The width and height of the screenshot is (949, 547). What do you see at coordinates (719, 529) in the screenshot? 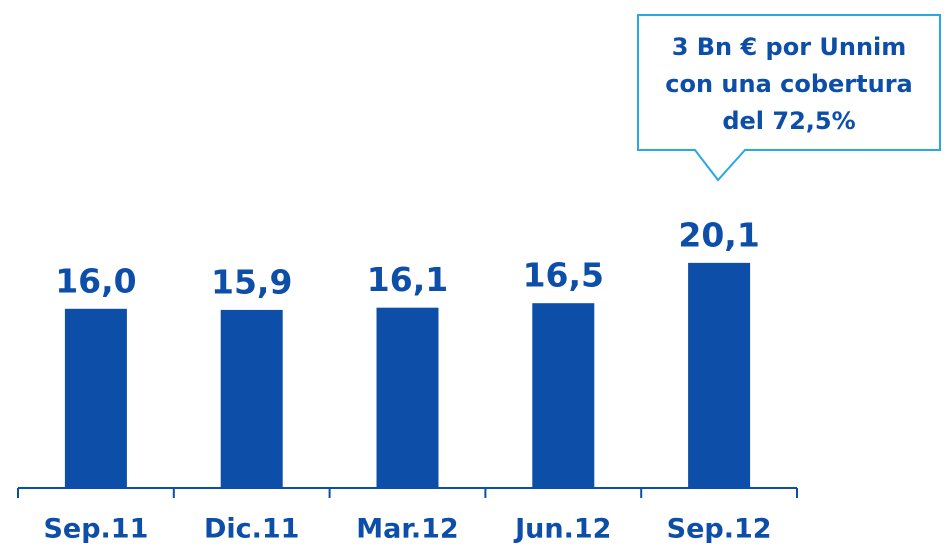
I see `x-tick-label: Sep.12` at bounding box center [719, 529].